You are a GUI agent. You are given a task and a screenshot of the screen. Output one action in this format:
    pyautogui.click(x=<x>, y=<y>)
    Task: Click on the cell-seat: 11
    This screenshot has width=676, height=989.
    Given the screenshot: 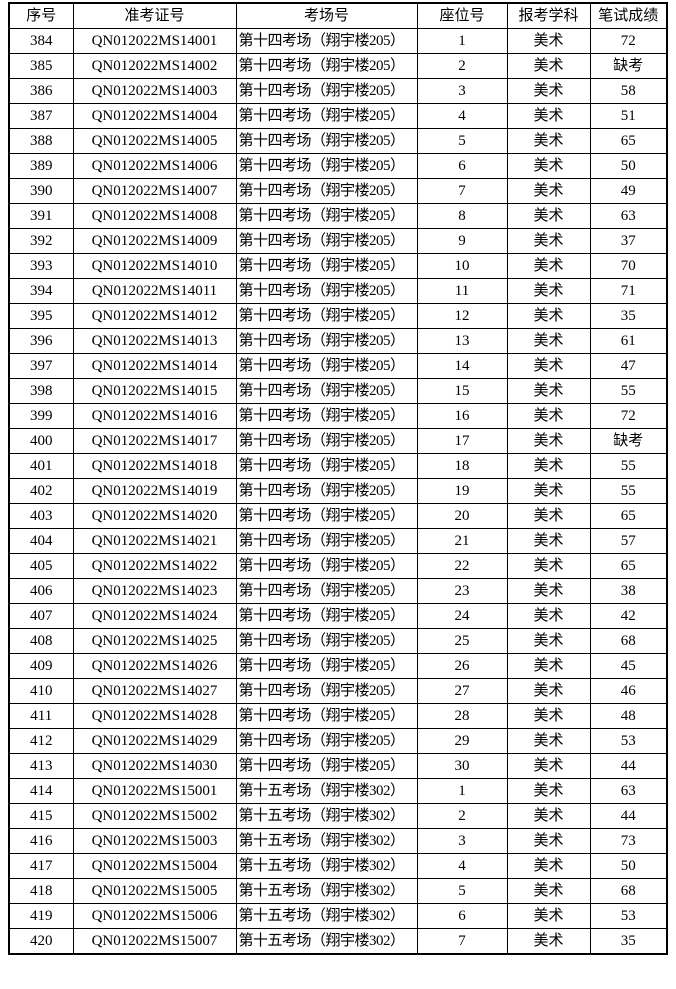 What is the action you would take?
    pyautogui.click(x=462, y=291)
    